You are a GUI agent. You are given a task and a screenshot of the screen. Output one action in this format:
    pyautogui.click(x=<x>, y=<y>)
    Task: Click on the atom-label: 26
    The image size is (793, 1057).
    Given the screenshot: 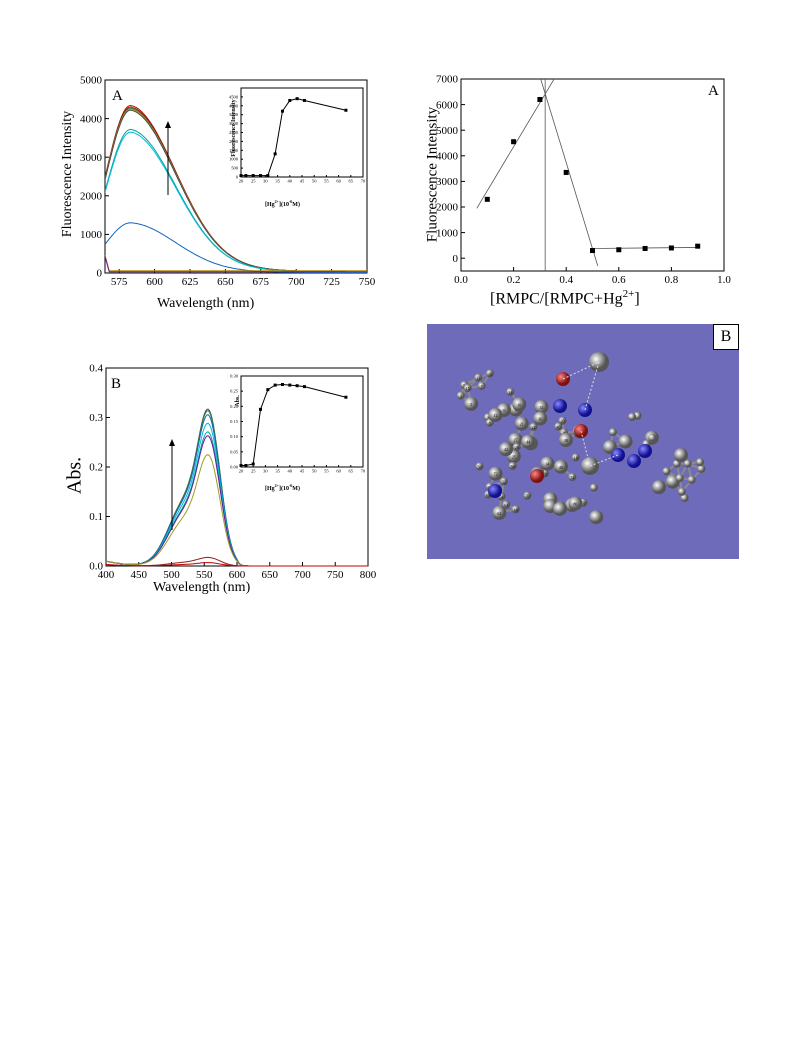 What is the action you would take?
    pyautogui.click(x=564, y=433)
    